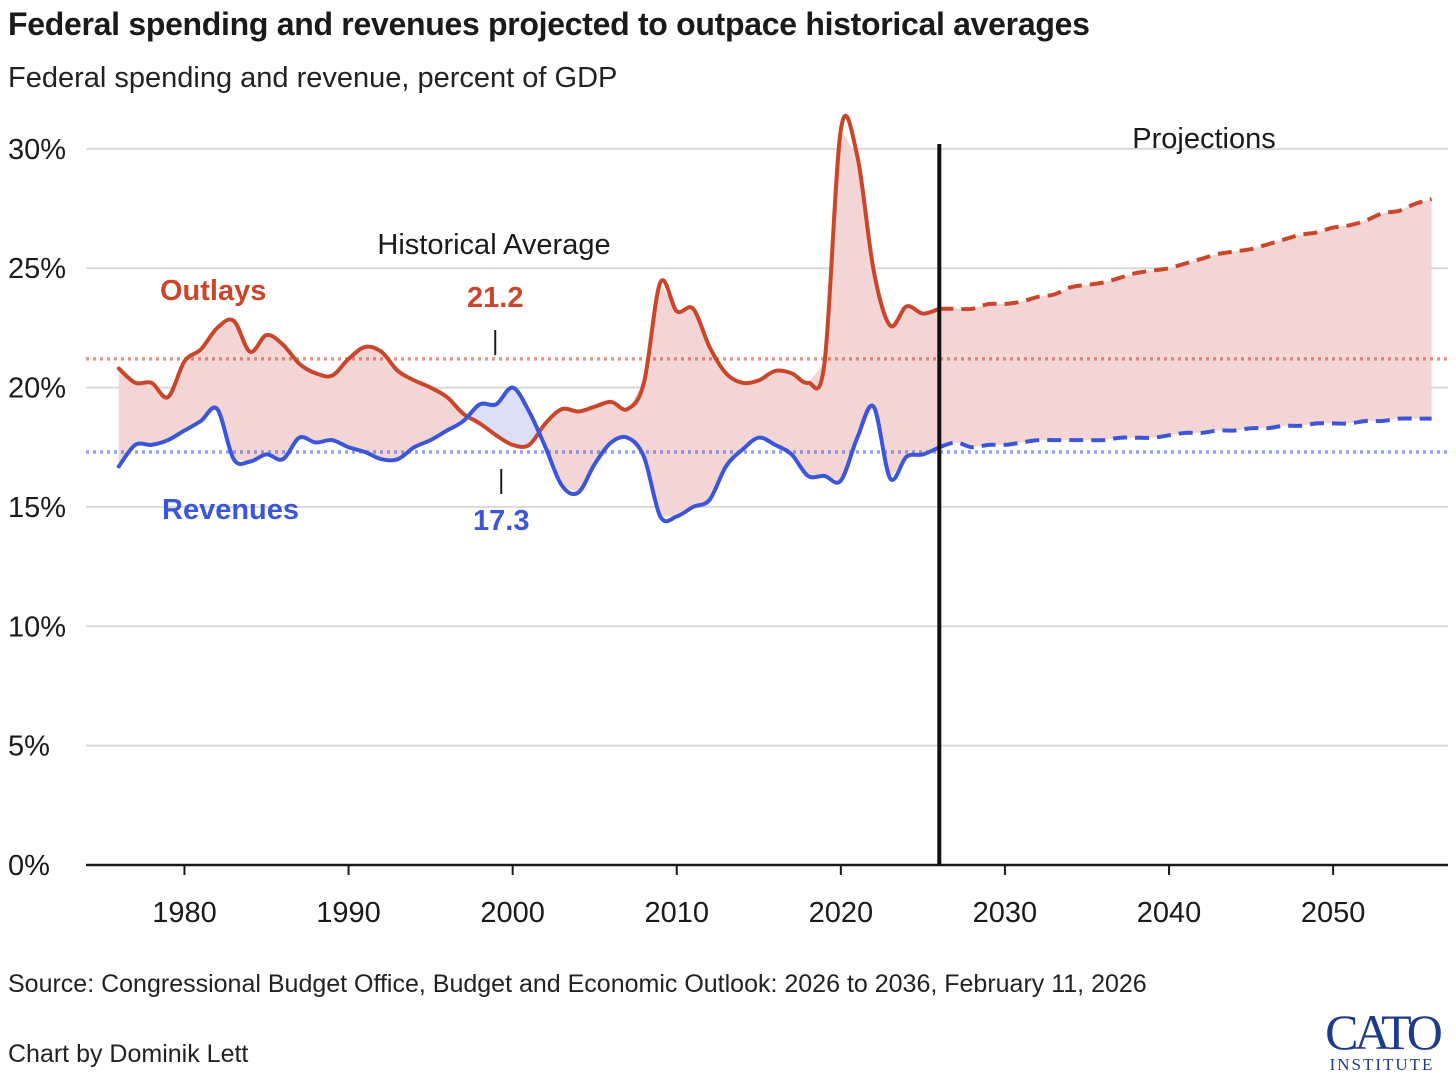 This screenshot has width=1456, height=1086. I want to click on deficit-area, so click(293, 393).